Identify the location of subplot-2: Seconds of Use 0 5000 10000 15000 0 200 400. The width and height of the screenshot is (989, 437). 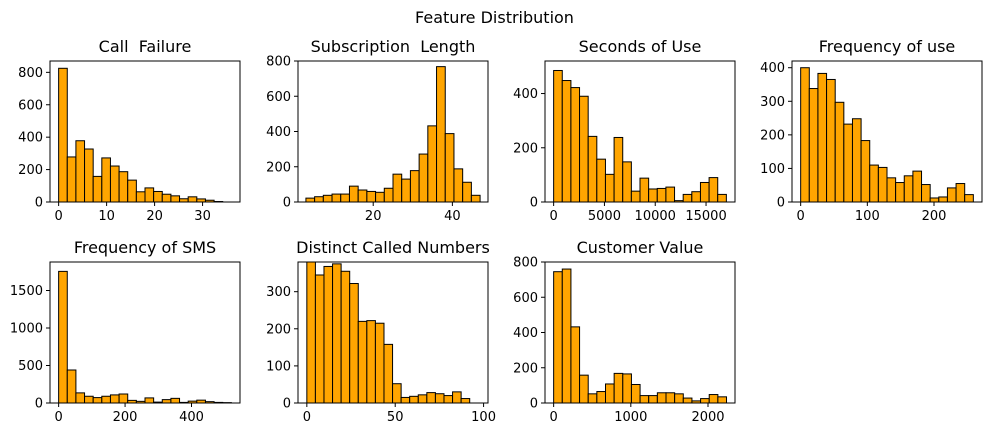
(624, 130).